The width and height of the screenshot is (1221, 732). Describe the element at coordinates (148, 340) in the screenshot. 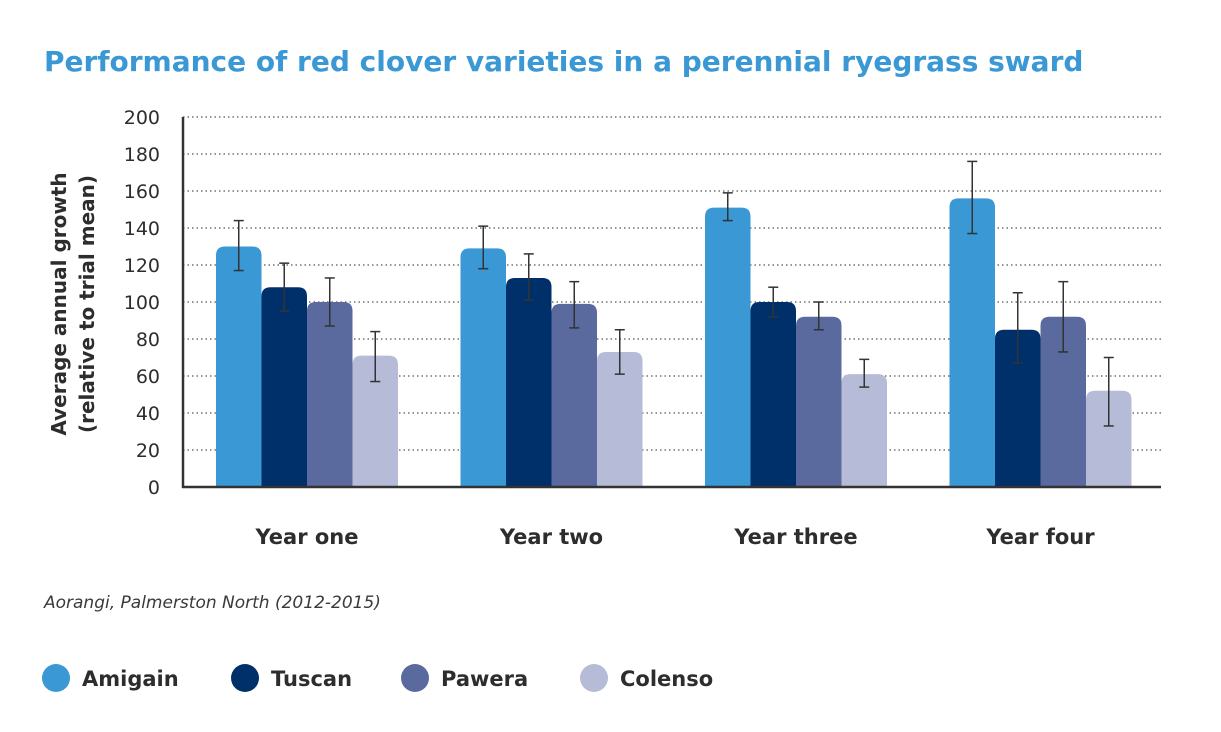

I see `y-tick-label: 80` at that location.